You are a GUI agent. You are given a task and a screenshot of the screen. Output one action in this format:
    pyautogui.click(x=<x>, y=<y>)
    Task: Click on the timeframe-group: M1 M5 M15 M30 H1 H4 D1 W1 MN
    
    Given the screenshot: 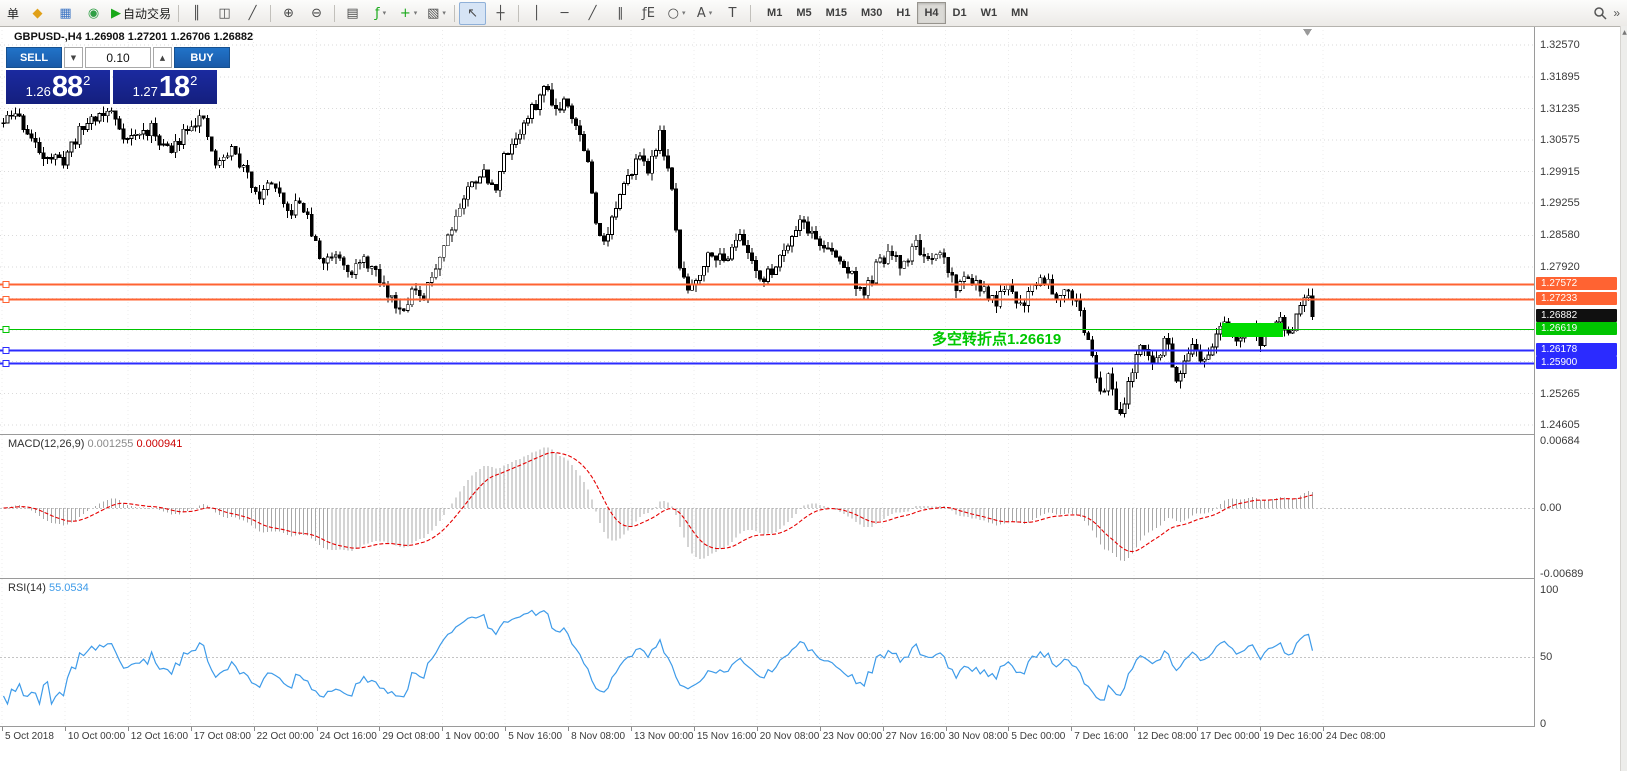 What is the action you would take?
    pyautogui.click(x=897, y=13)
    